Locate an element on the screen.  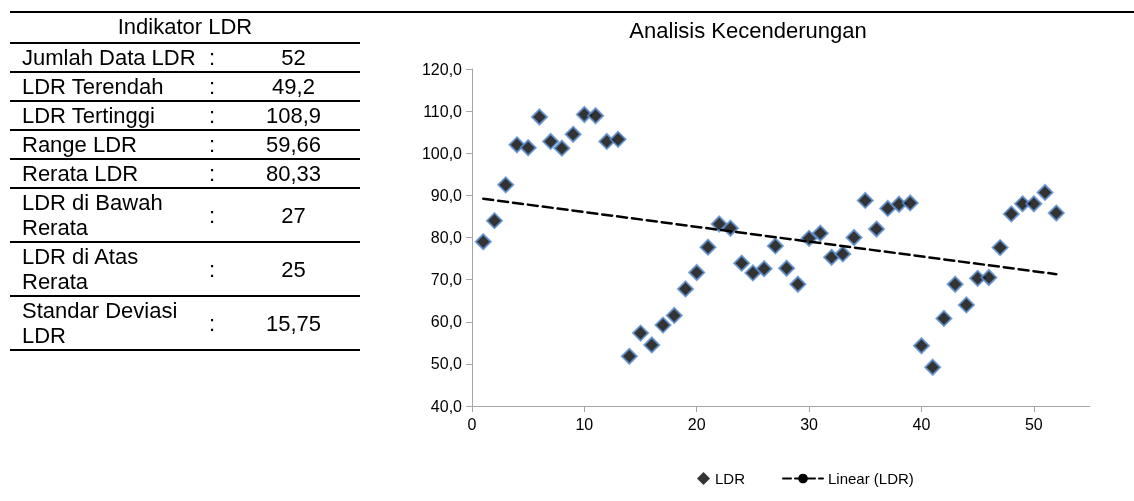
text: 80,33 is located at coordinates (293, 173).